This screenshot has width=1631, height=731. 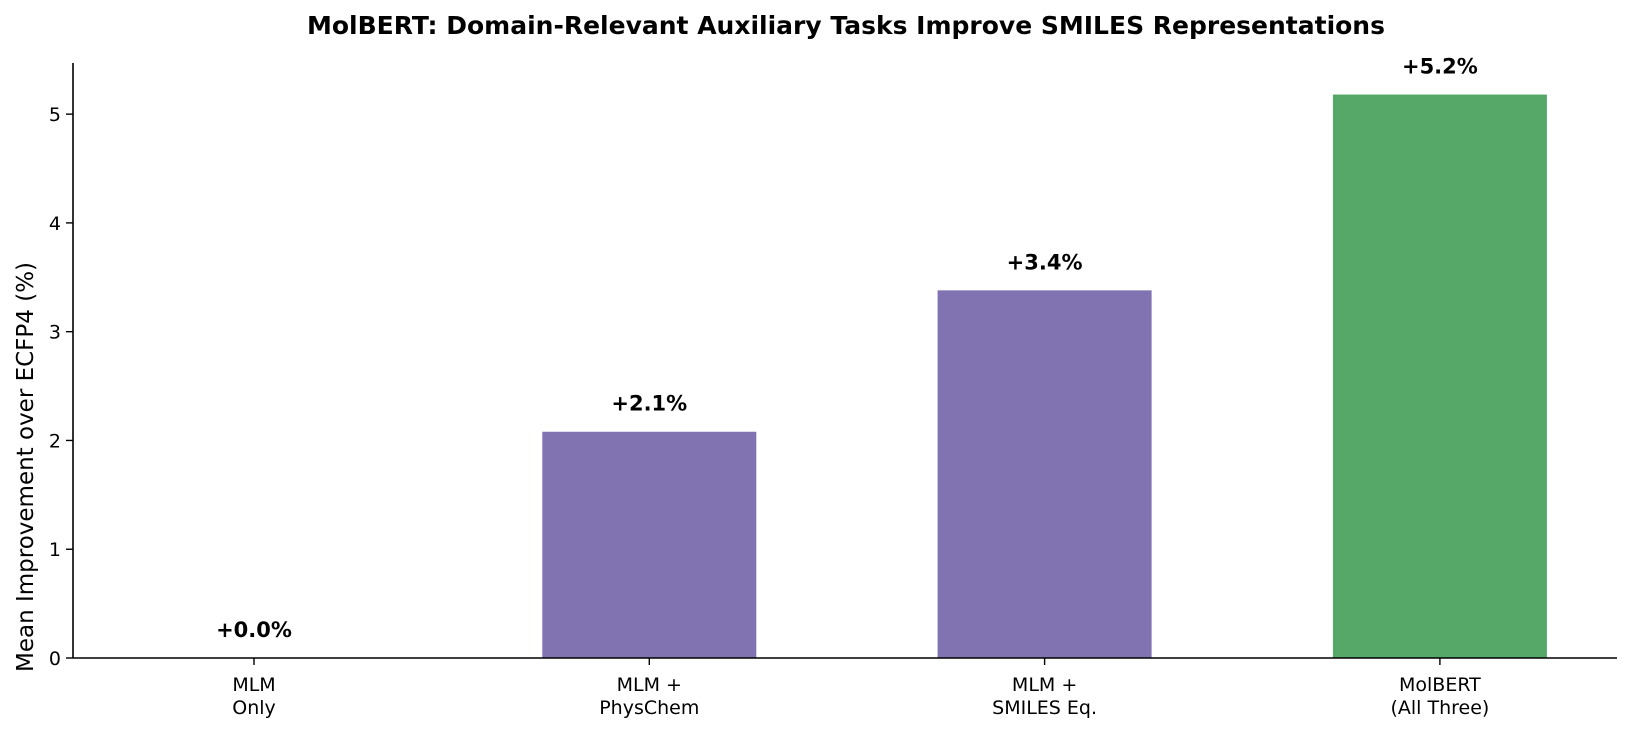 I want to click on y-axis: 0 1 2 3 4 5, so click(x=61, y=366).